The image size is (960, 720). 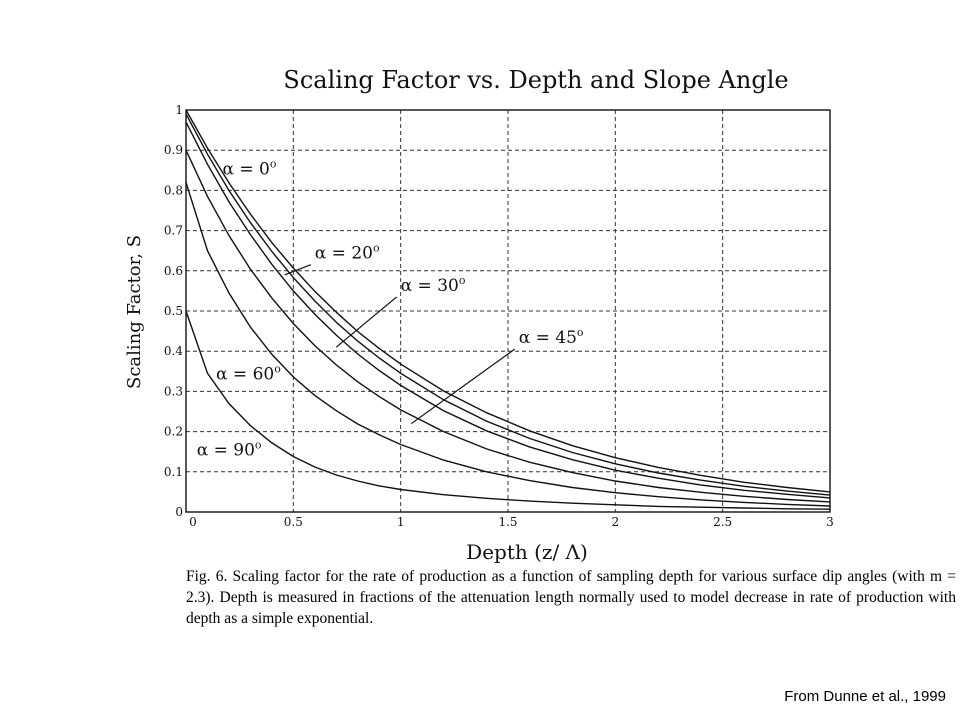 I want to click on series-label-text: α = 45o, so click(x=551, y=337).